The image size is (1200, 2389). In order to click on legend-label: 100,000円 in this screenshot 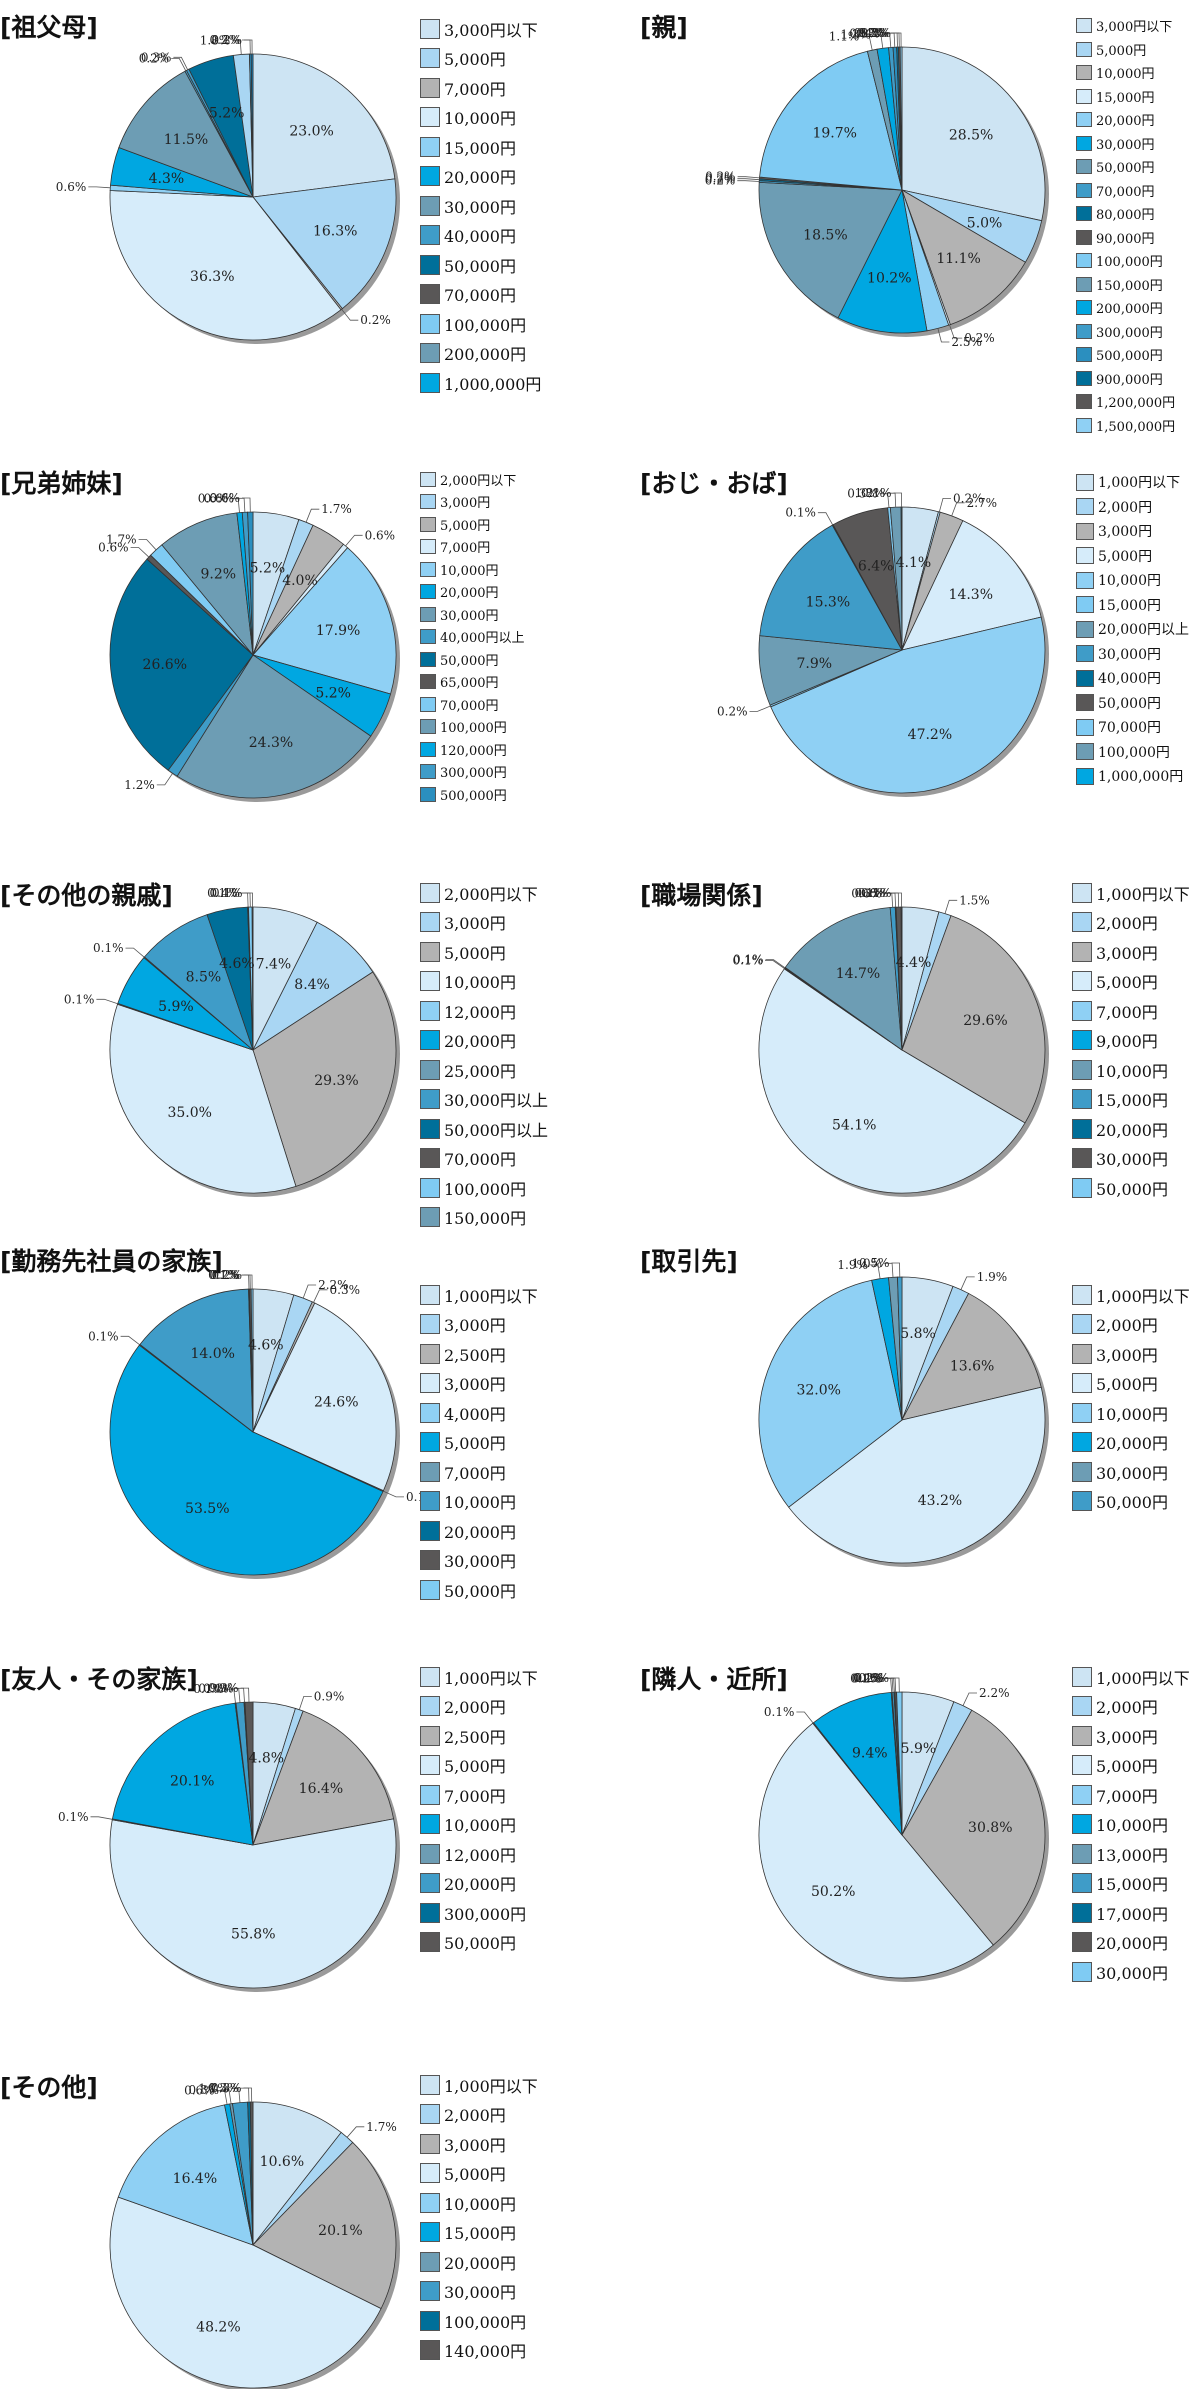, I will do `click(1129, 263)`.